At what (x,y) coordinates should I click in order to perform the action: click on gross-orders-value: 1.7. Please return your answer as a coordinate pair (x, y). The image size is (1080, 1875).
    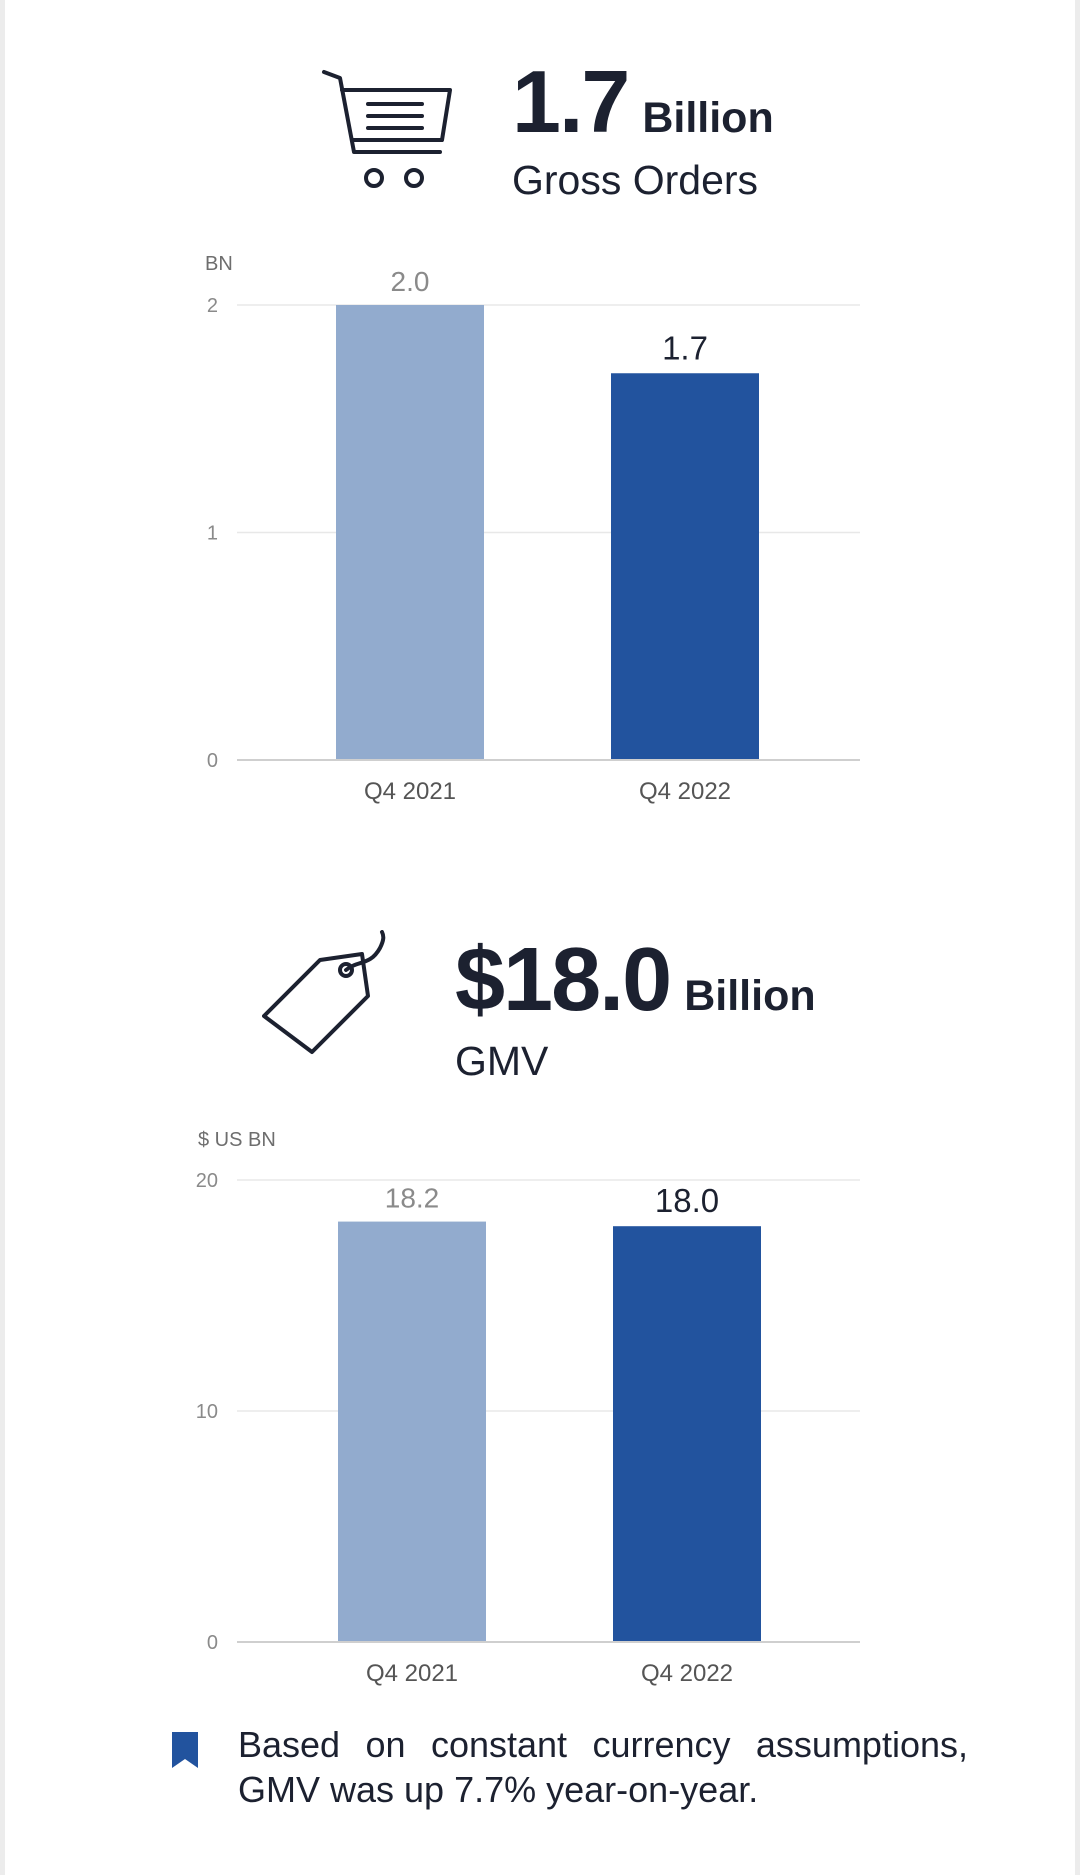
    Looking at the image, I should click on (571, 101).